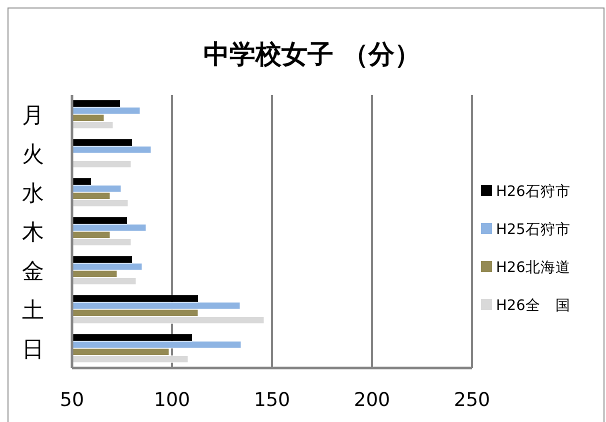  What do you see at coordinates (472, 400) in the screenshot?
I see `x-tick-label: 250` at bounding box center [472, 400].